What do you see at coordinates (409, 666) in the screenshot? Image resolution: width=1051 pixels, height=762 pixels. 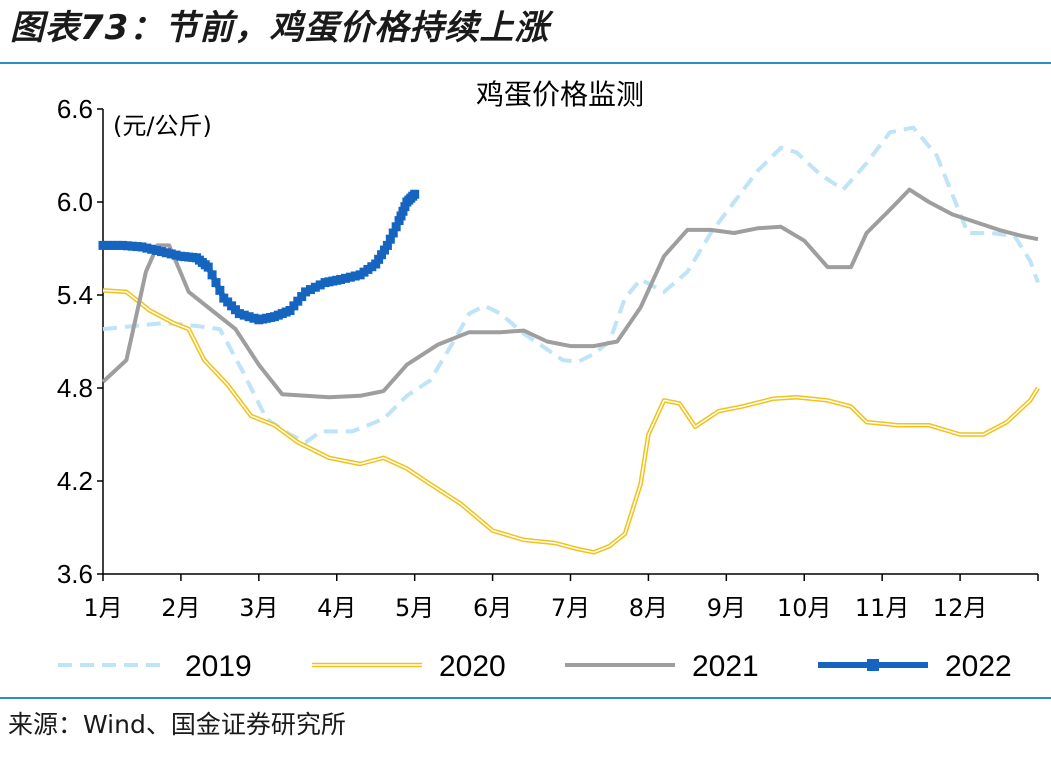 I see `legend-item-2020: 2020` at bounding box center [409, 666].